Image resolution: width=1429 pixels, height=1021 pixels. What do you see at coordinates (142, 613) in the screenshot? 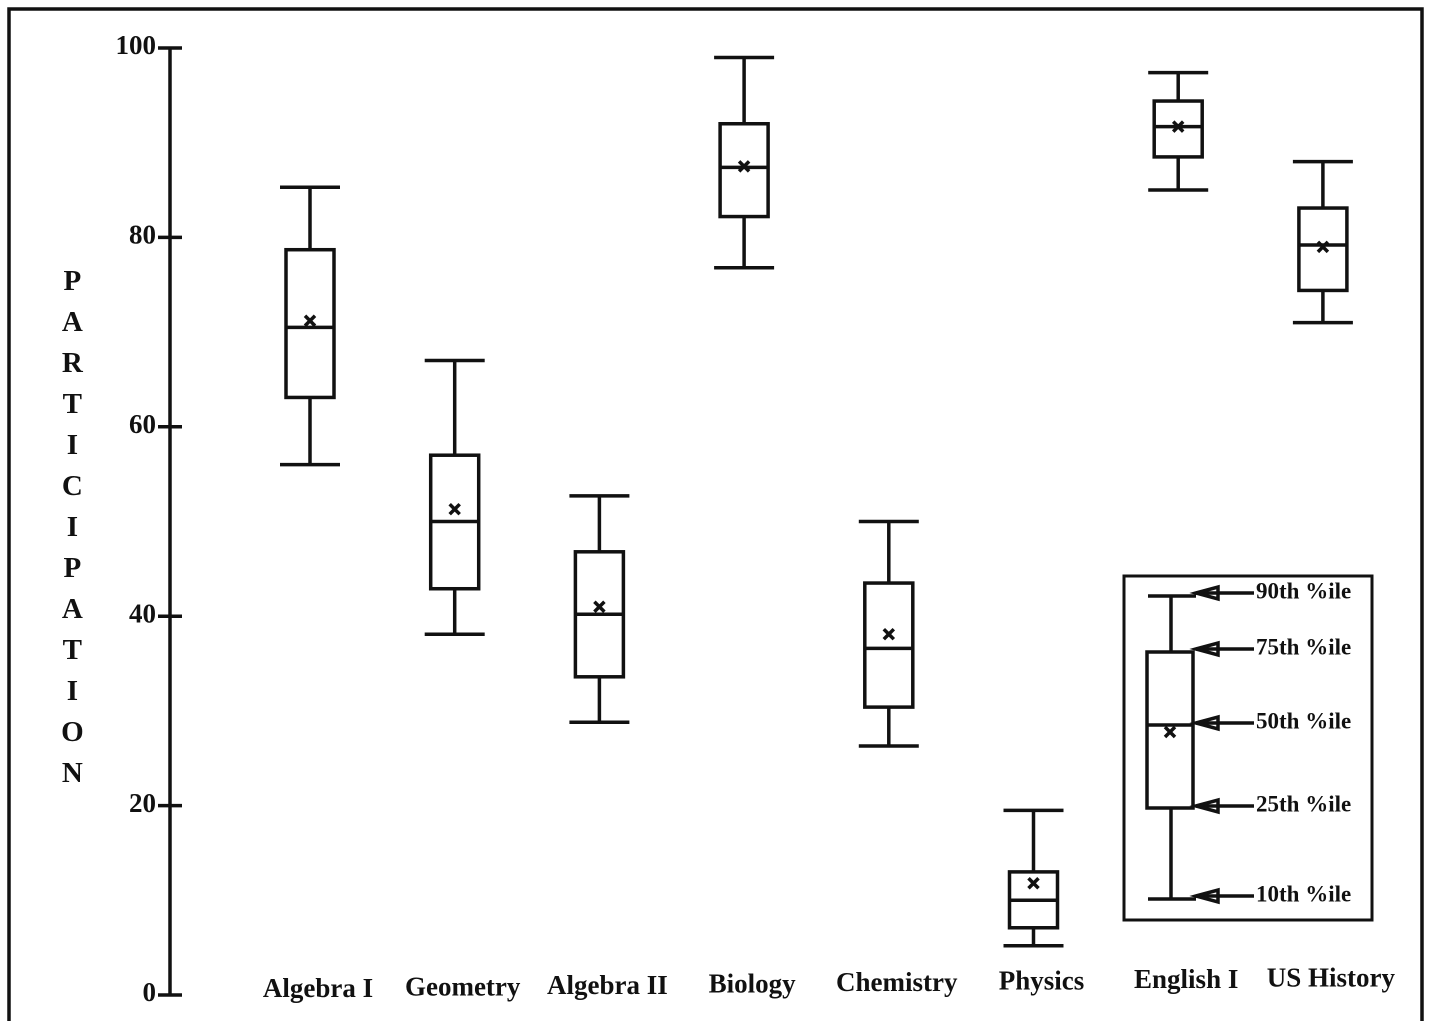
I see `y-tick-label: 40` at bounding box center [142, 613].